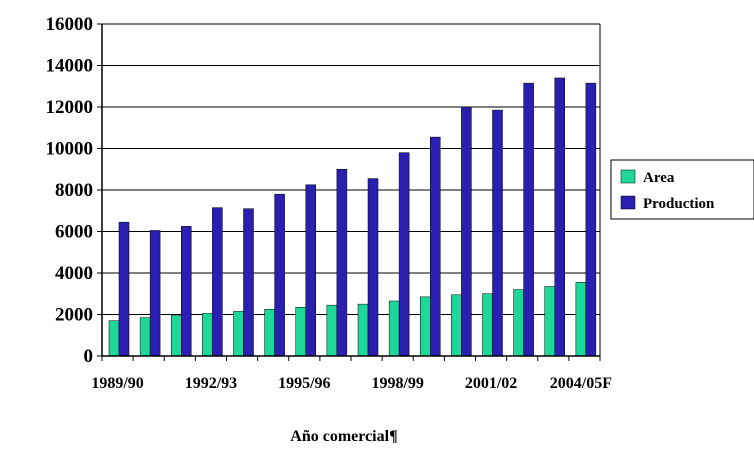 The height and width of the screenshot is (450, 754). What do you see at coordinates (628, 202) in the screenshot?
I see `legend-swatch-production` at bounding box center [628, 202].